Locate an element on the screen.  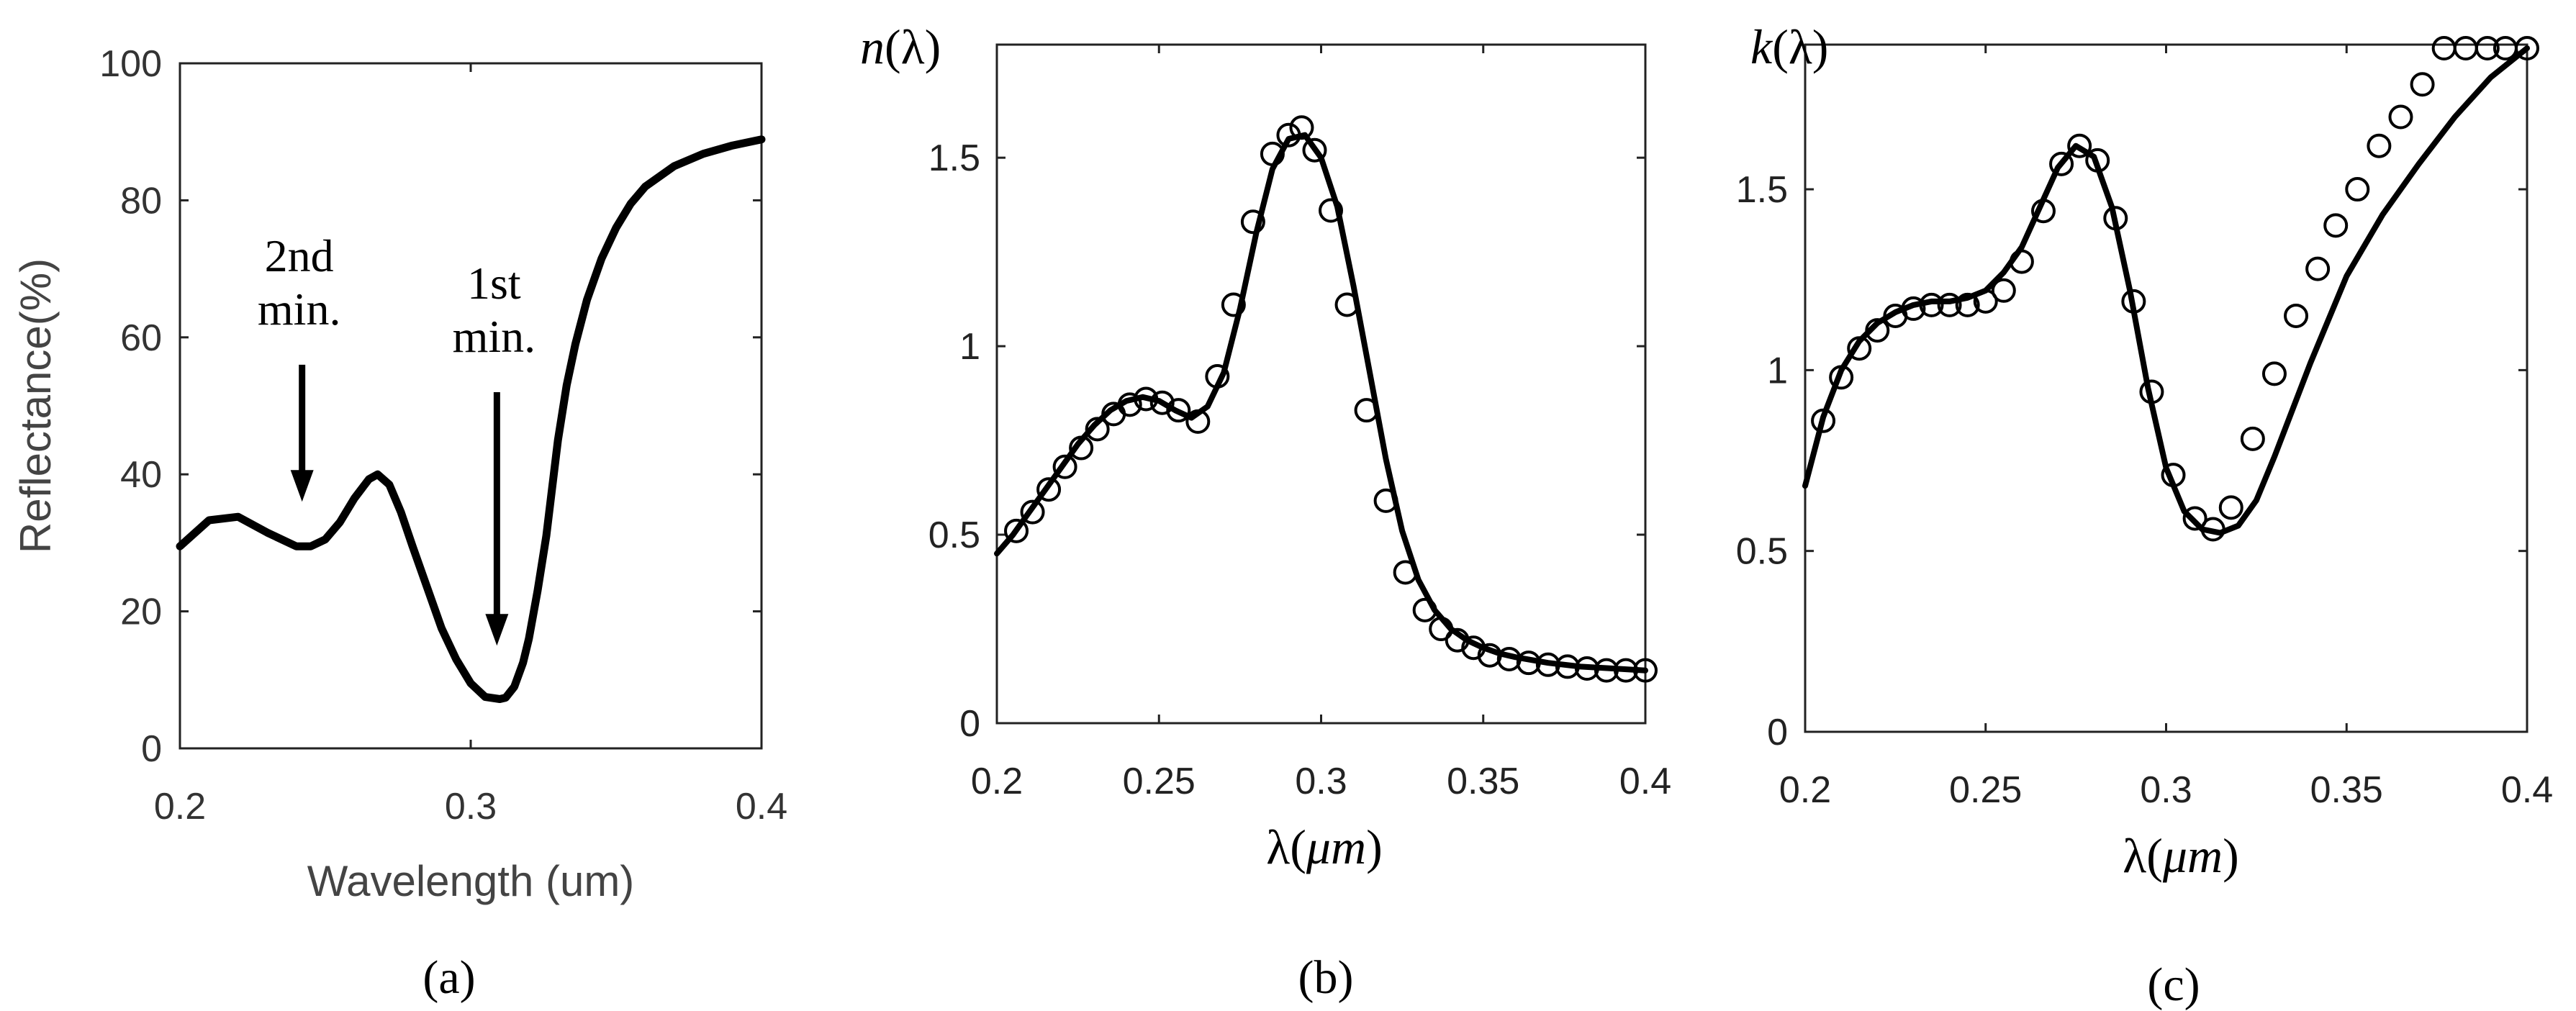
panel-c-y-axis-label: k(λ) is located at coordinates (1789, 46).